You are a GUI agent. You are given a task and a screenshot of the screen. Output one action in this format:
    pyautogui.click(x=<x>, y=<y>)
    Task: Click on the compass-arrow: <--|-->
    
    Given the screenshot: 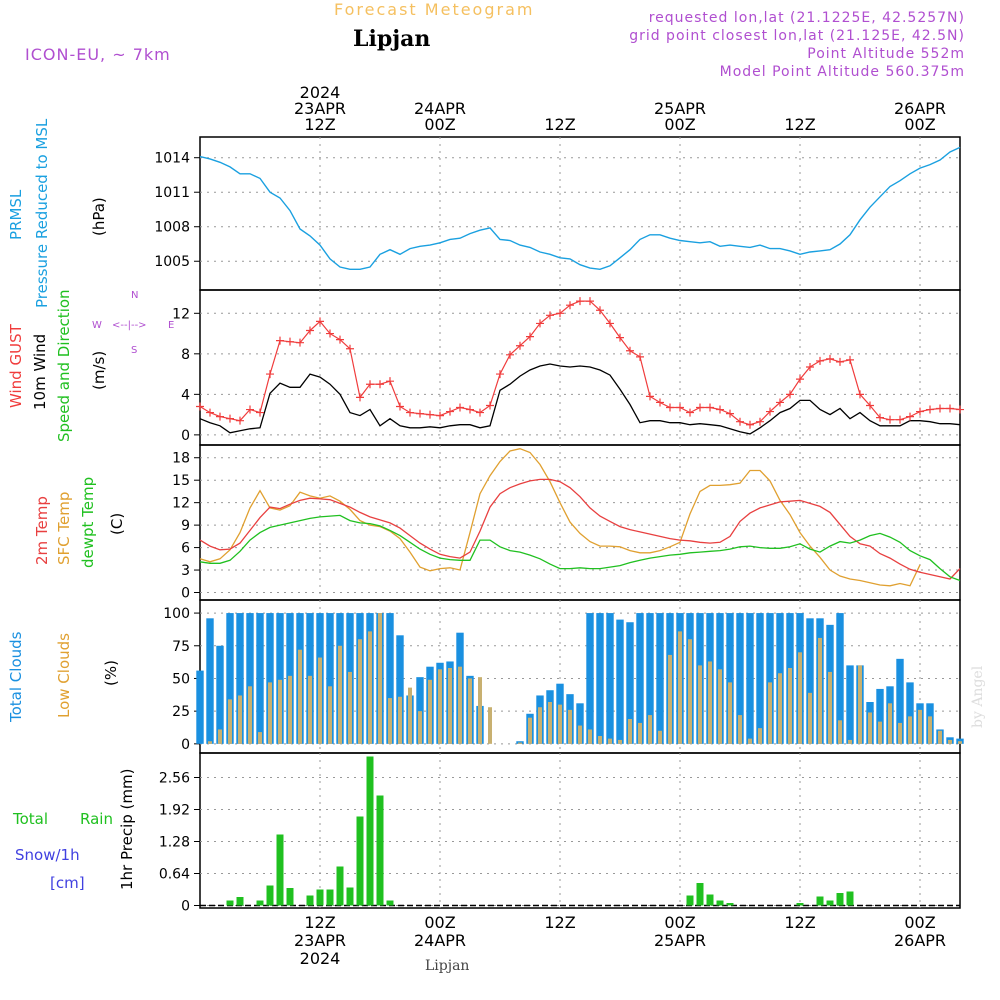 What is the action you would take?
    pyautogui.click(x=129, y=325)
    